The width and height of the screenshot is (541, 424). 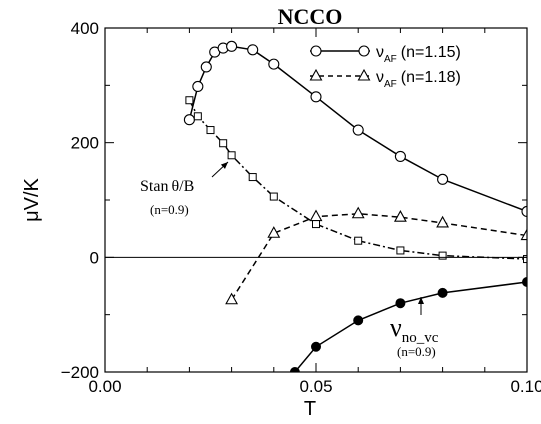 I want to click on x-tick-label: 0.05, so click(x=315, y=386).